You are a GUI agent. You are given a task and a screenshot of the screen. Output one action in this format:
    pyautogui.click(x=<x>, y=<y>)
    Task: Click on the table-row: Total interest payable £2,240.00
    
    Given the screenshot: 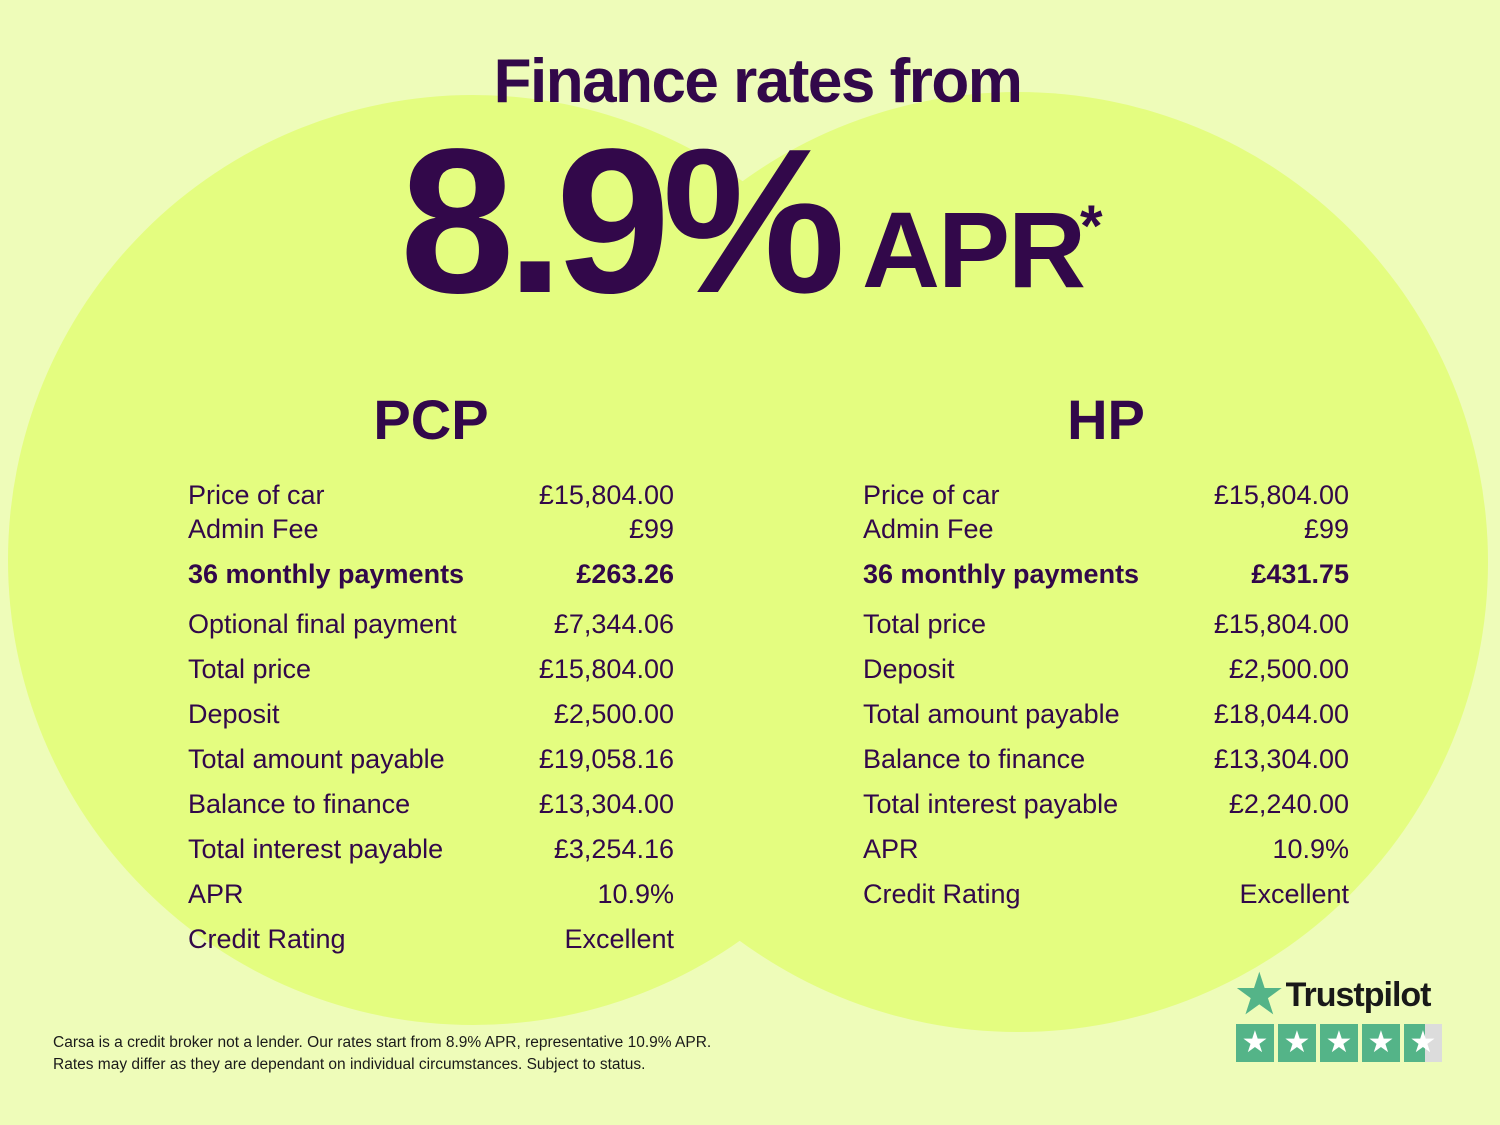 What is the action you would take?
    pyautogui.click(x=1106, y=804)
    